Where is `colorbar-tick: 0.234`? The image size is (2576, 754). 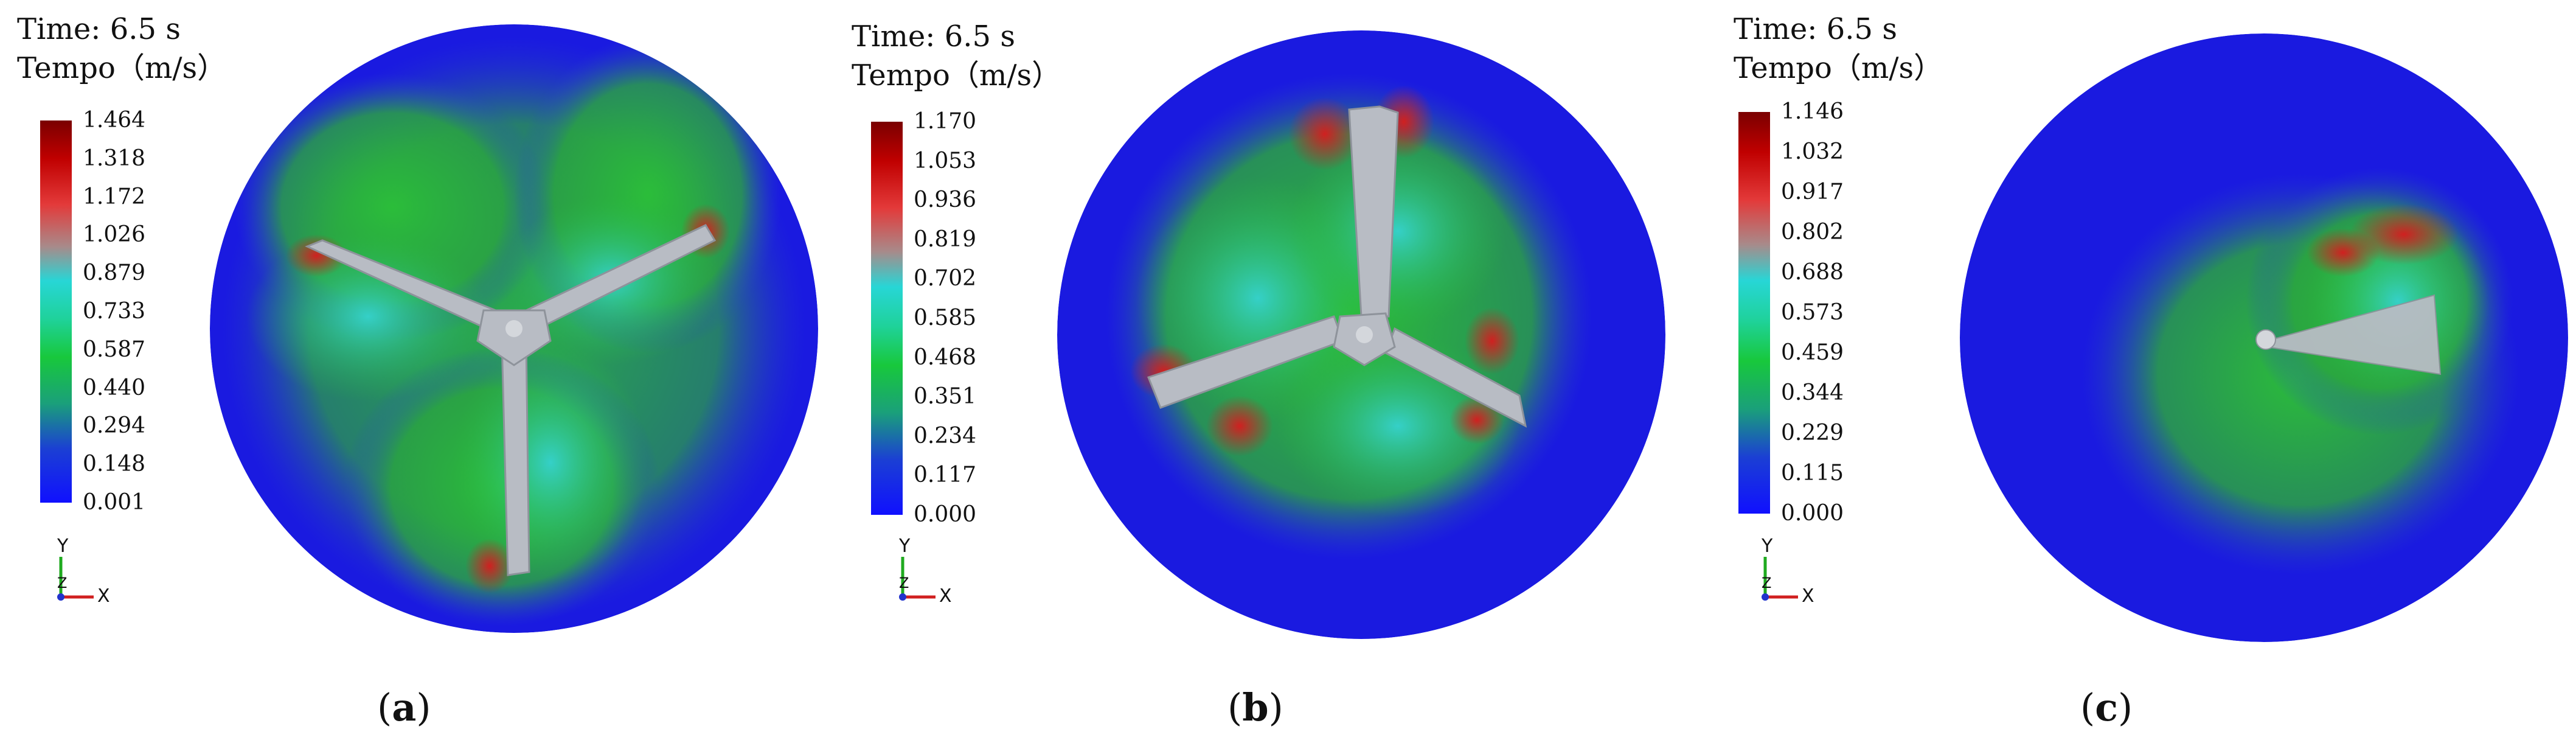
colorbar-tick: 0.234 is located at coordinates (945, 436).